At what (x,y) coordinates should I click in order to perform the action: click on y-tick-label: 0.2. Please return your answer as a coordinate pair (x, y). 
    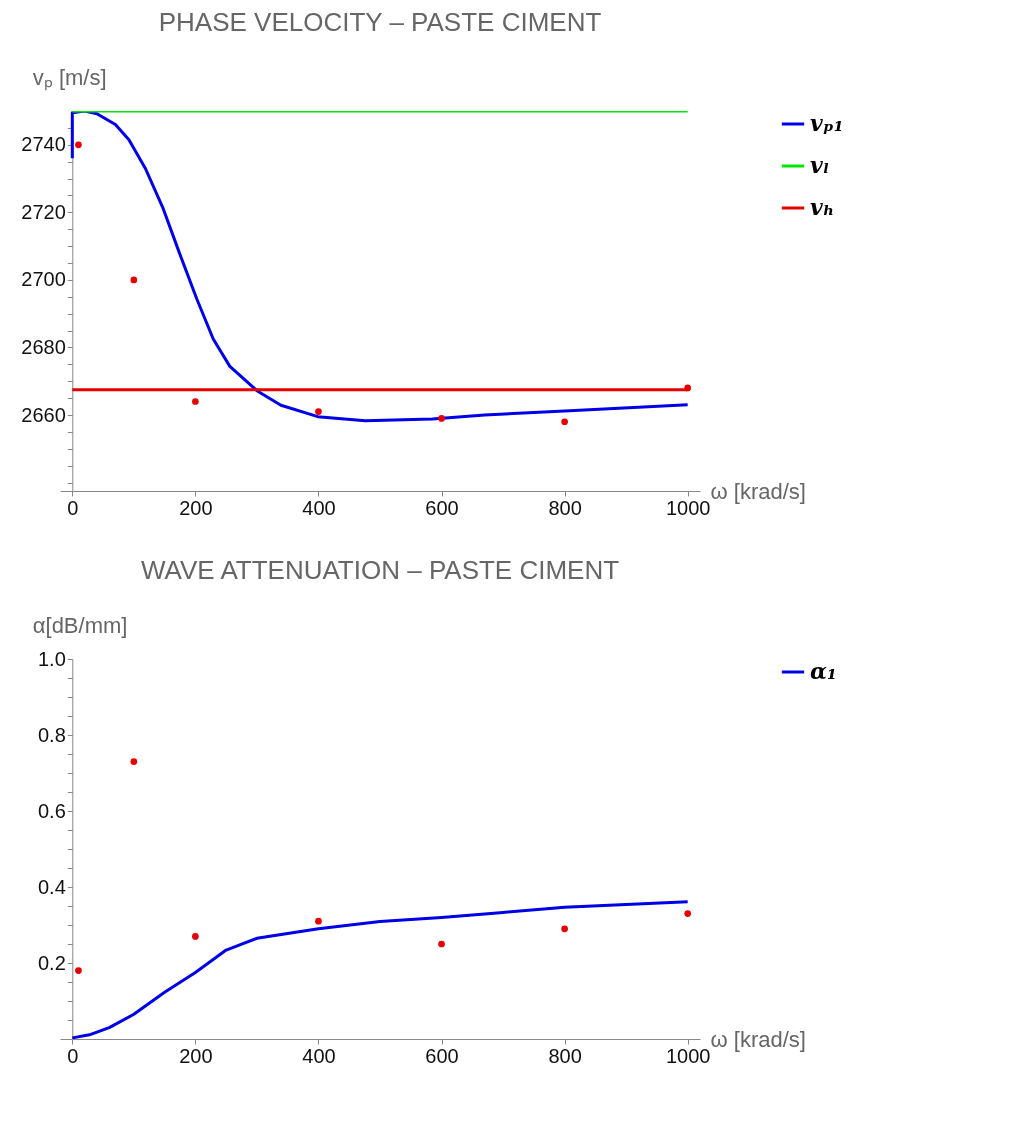
    Looking at the image, I should click on (52, 962).